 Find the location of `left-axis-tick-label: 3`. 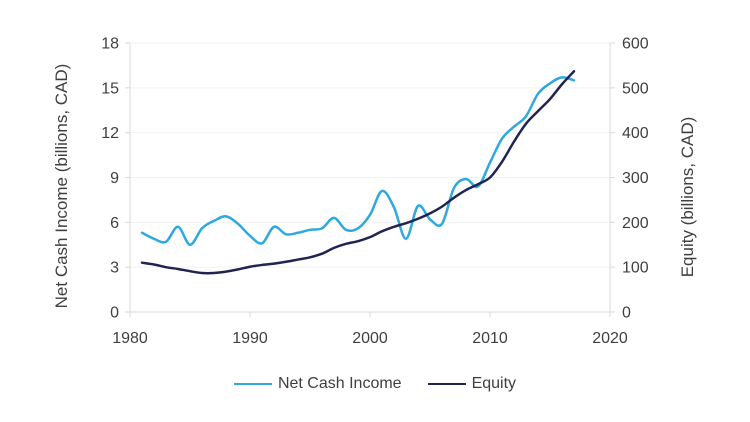

left-axis-tick-label: 3 is located at coordinates (114, 268).